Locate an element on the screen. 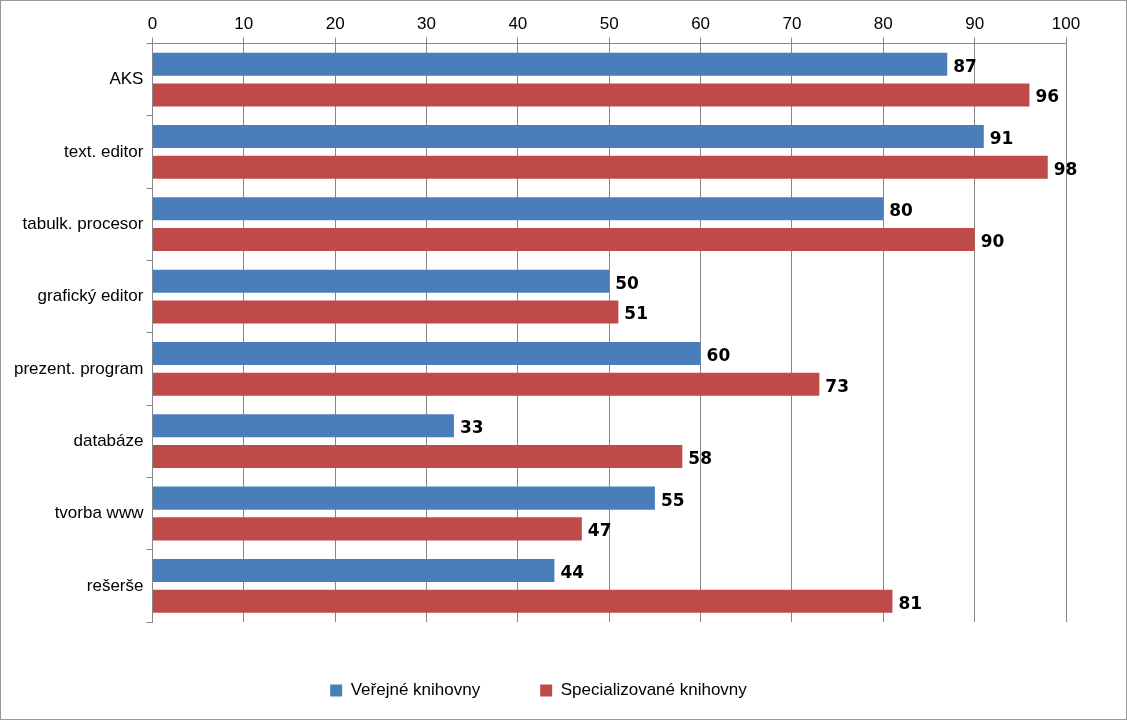  x-tick-label: 70 is located at coordinates (792, 23).